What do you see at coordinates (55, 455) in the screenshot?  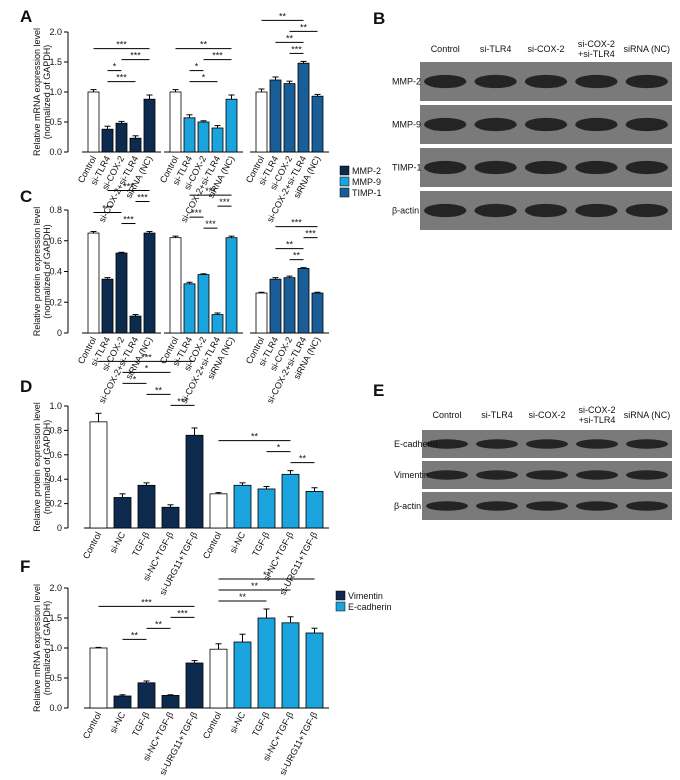 I see `y-tick-label: 0.6` at bounding box center [55, 455].